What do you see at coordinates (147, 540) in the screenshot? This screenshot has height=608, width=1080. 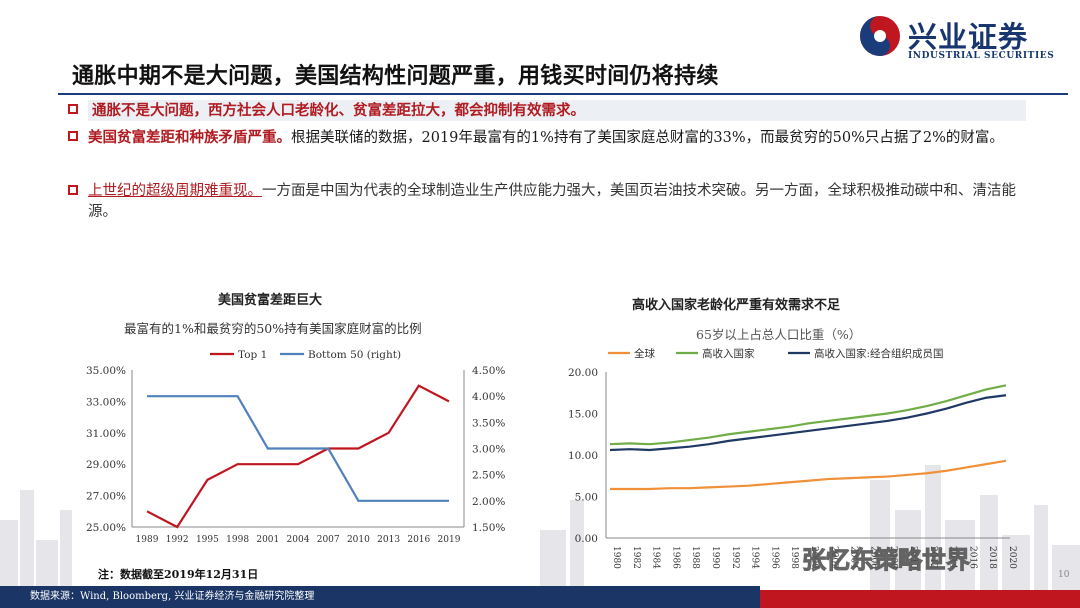 I see `x-tick-label: 1989` at bounding box center [147, 540].